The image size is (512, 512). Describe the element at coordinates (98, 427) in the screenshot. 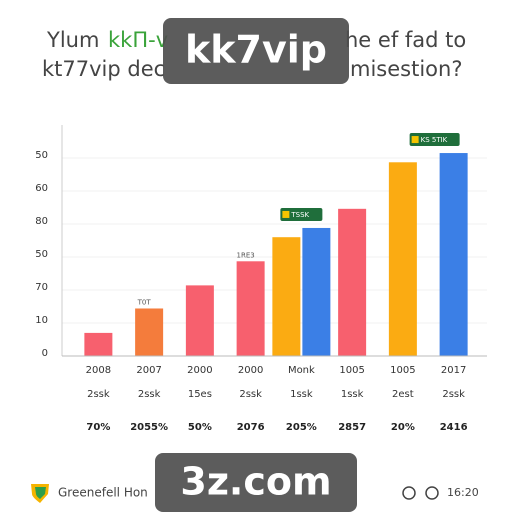

I see `x-bottom-label: 70%` at that location.